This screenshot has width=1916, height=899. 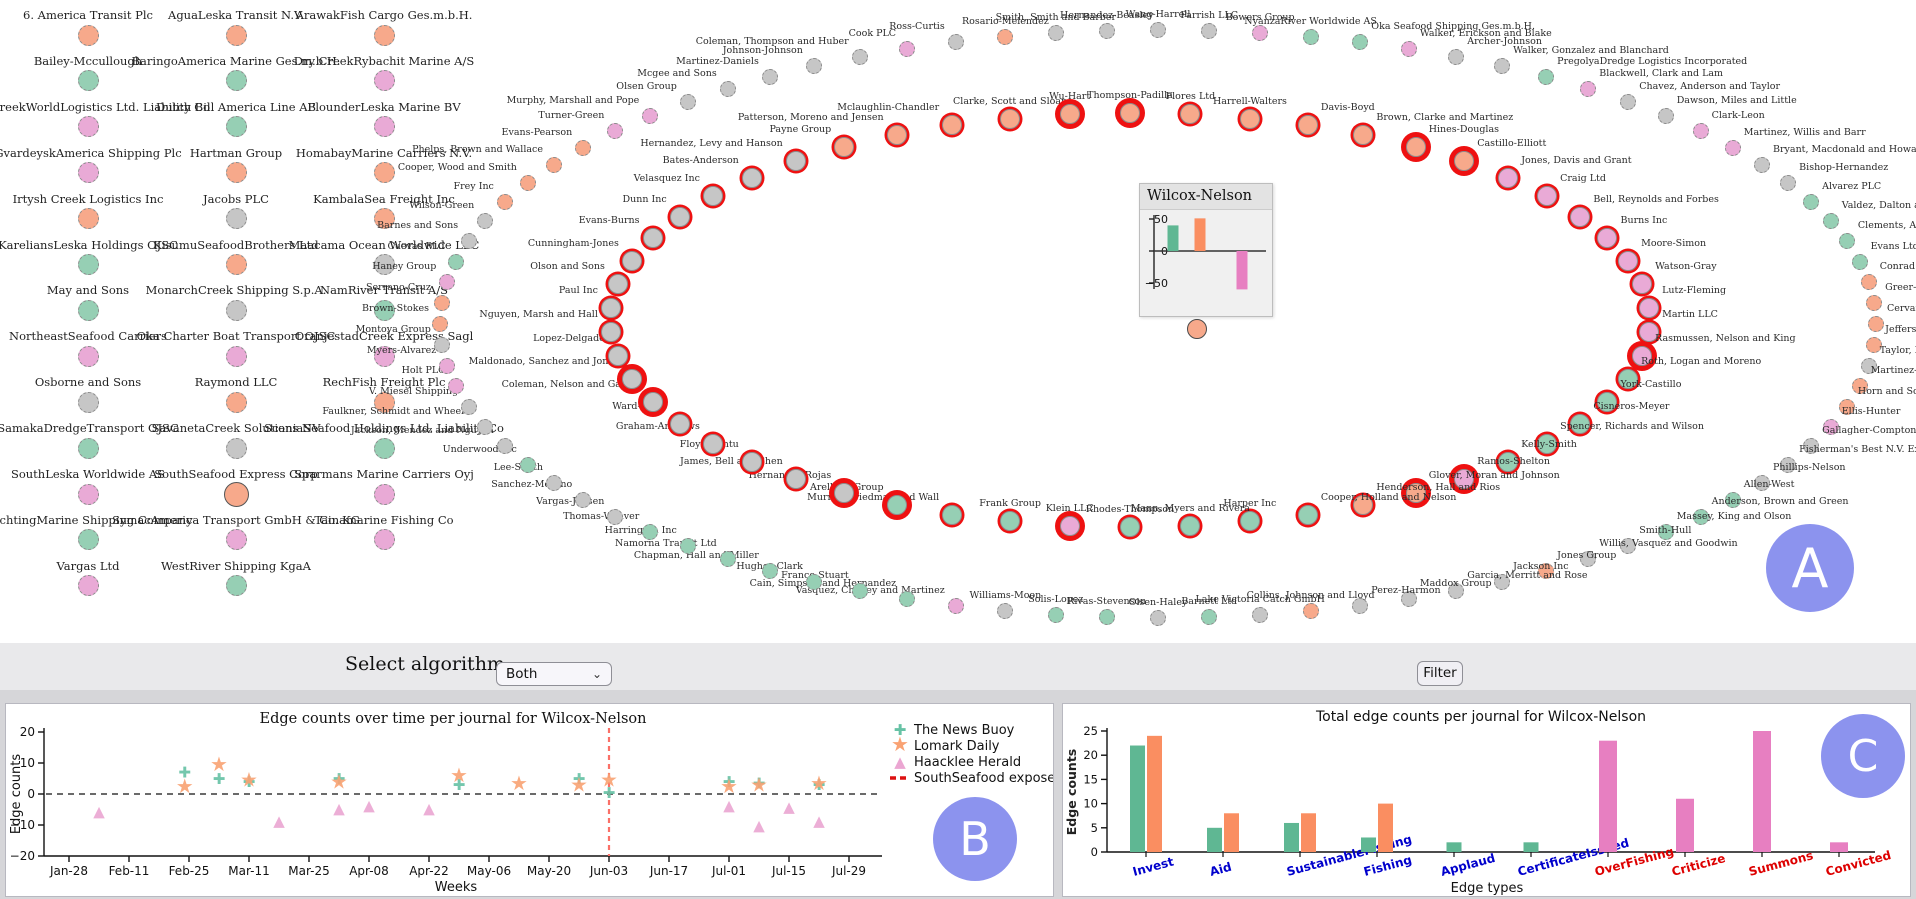 What do you see at coordinates (554, 674) in the screenshot?
I see `algorithm-select: Both ⌄` at bounding box center [554, 674].